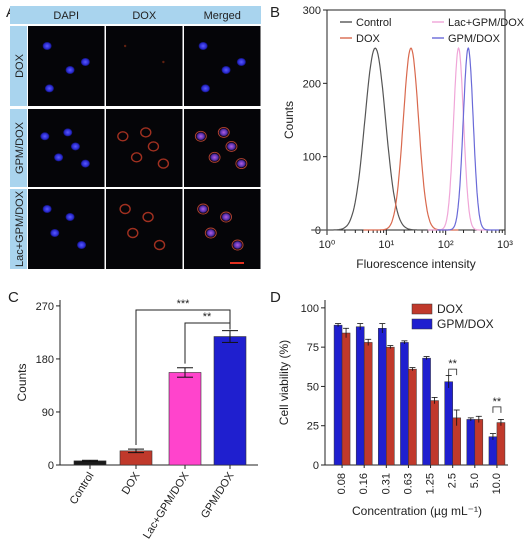 Image resolution: width=525 pixels, height=555 pixels. I want to click on x-tick-label: 10.0, so click(497, 483).